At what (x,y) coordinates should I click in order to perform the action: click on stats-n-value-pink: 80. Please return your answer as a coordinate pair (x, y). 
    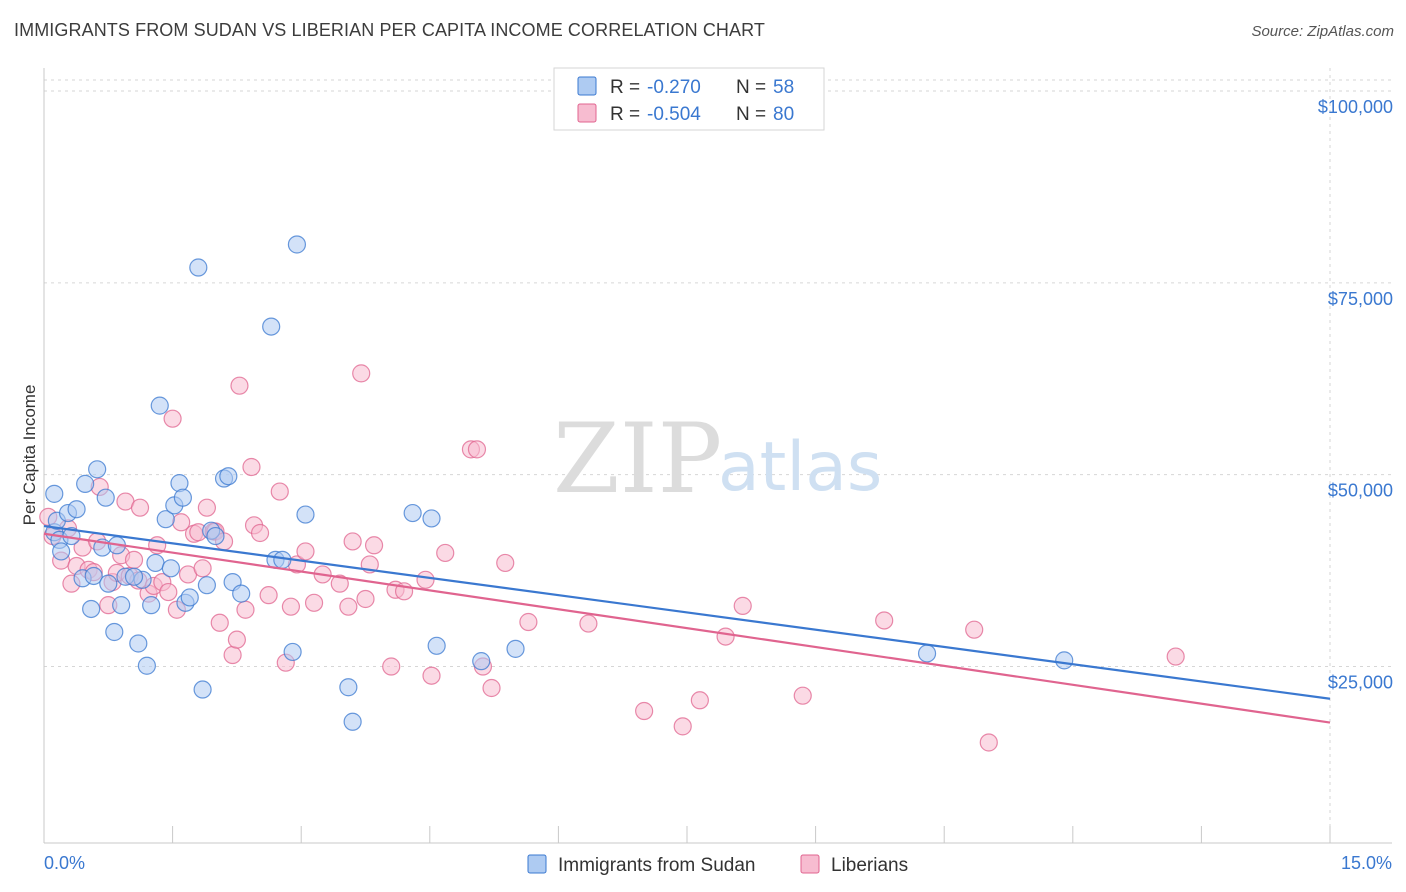
    Looking at the image, I should click on (783, 114).